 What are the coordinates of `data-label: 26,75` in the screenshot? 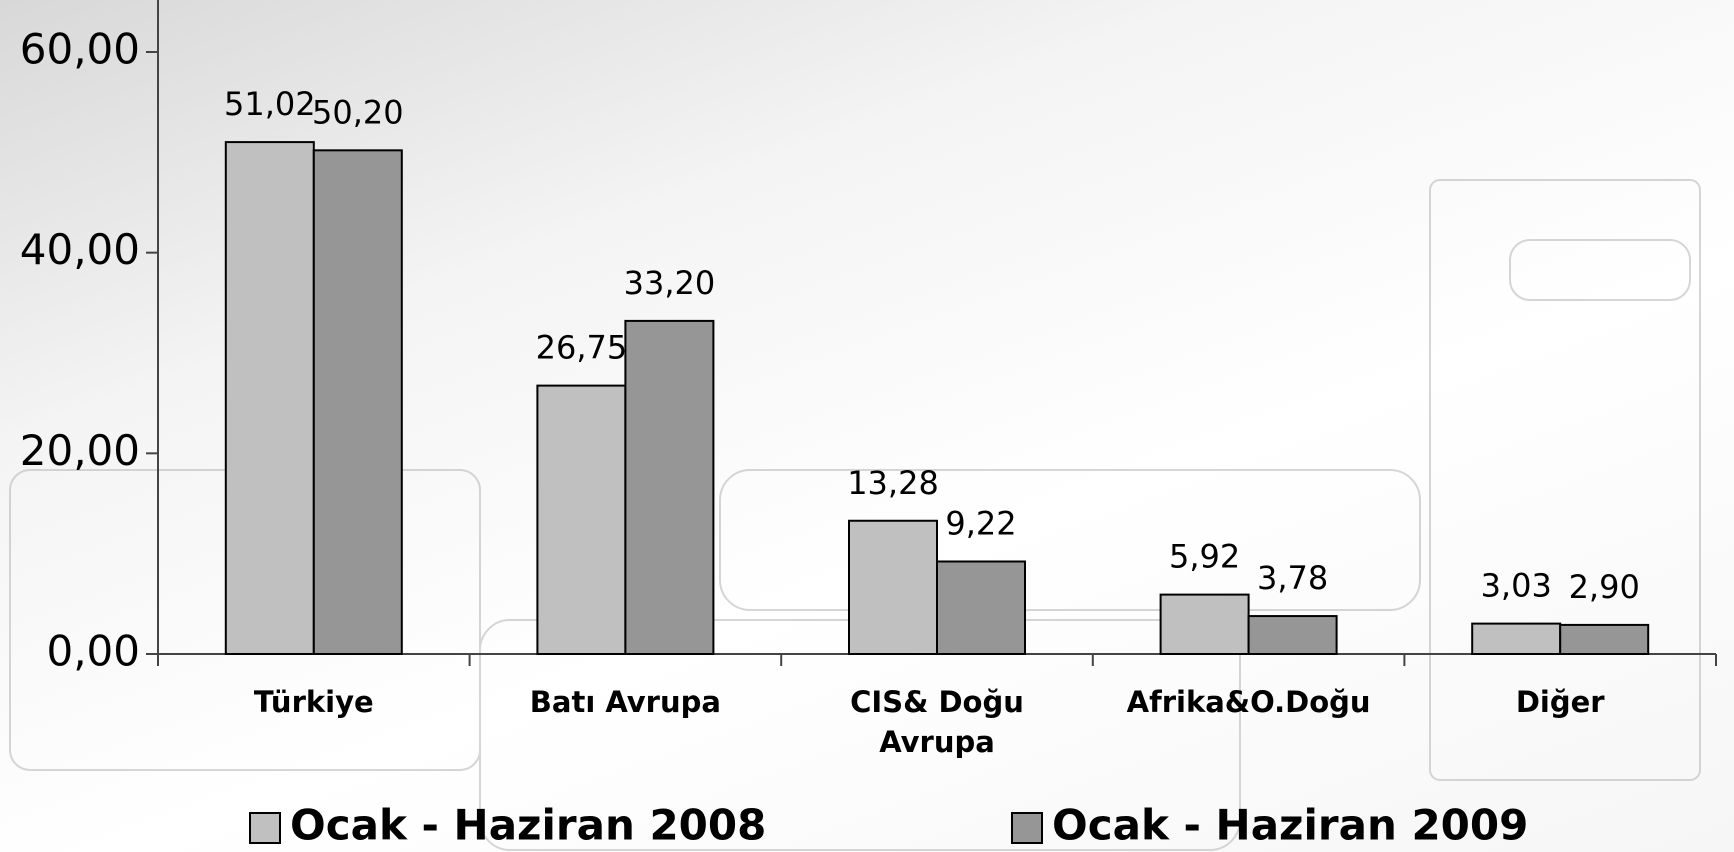 It's located at (582, 348).